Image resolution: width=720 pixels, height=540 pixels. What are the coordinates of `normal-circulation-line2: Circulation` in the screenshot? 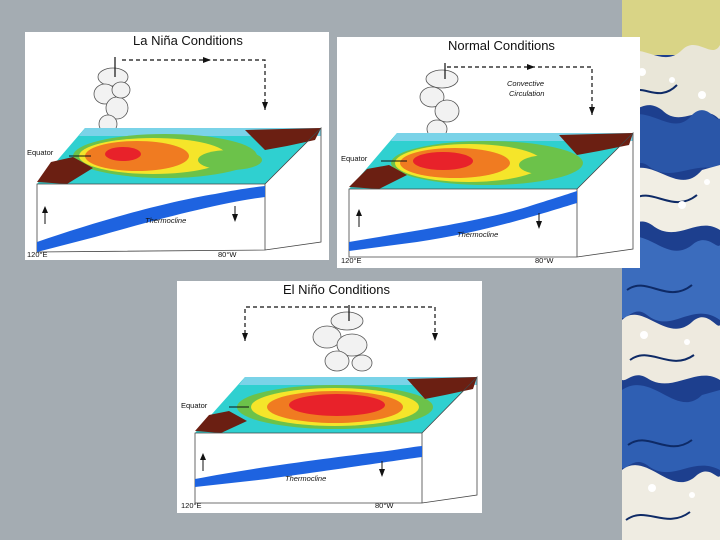 It's located at (527, 93).